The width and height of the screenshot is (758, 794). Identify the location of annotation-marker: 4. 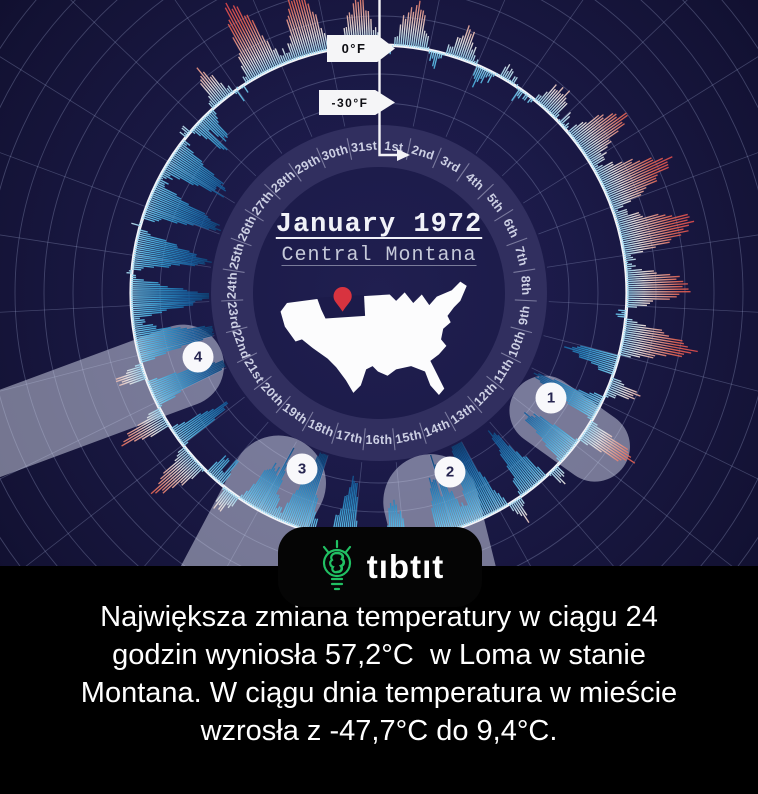
(198, 357).